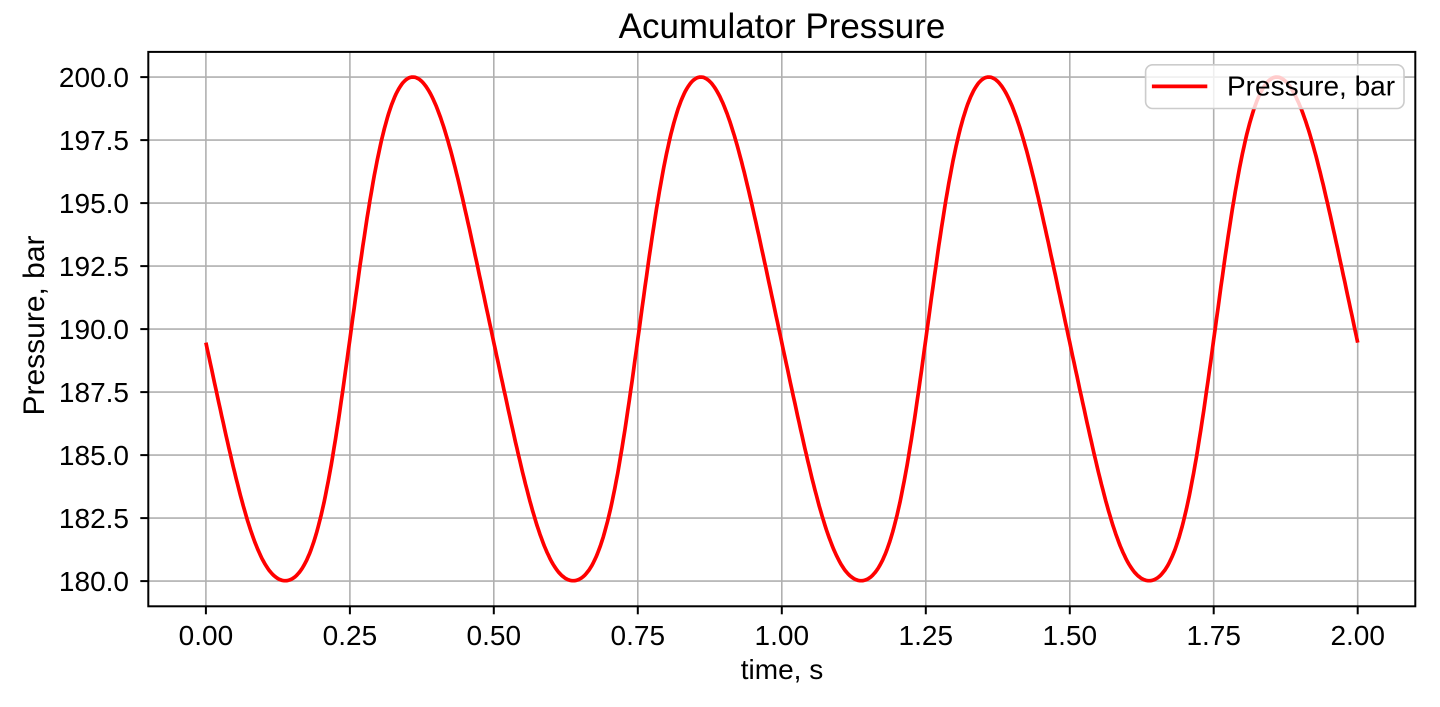  Describe the element at coordinates (94, 518) in the screenshot. I see `svg-text: 182.5` at that location.